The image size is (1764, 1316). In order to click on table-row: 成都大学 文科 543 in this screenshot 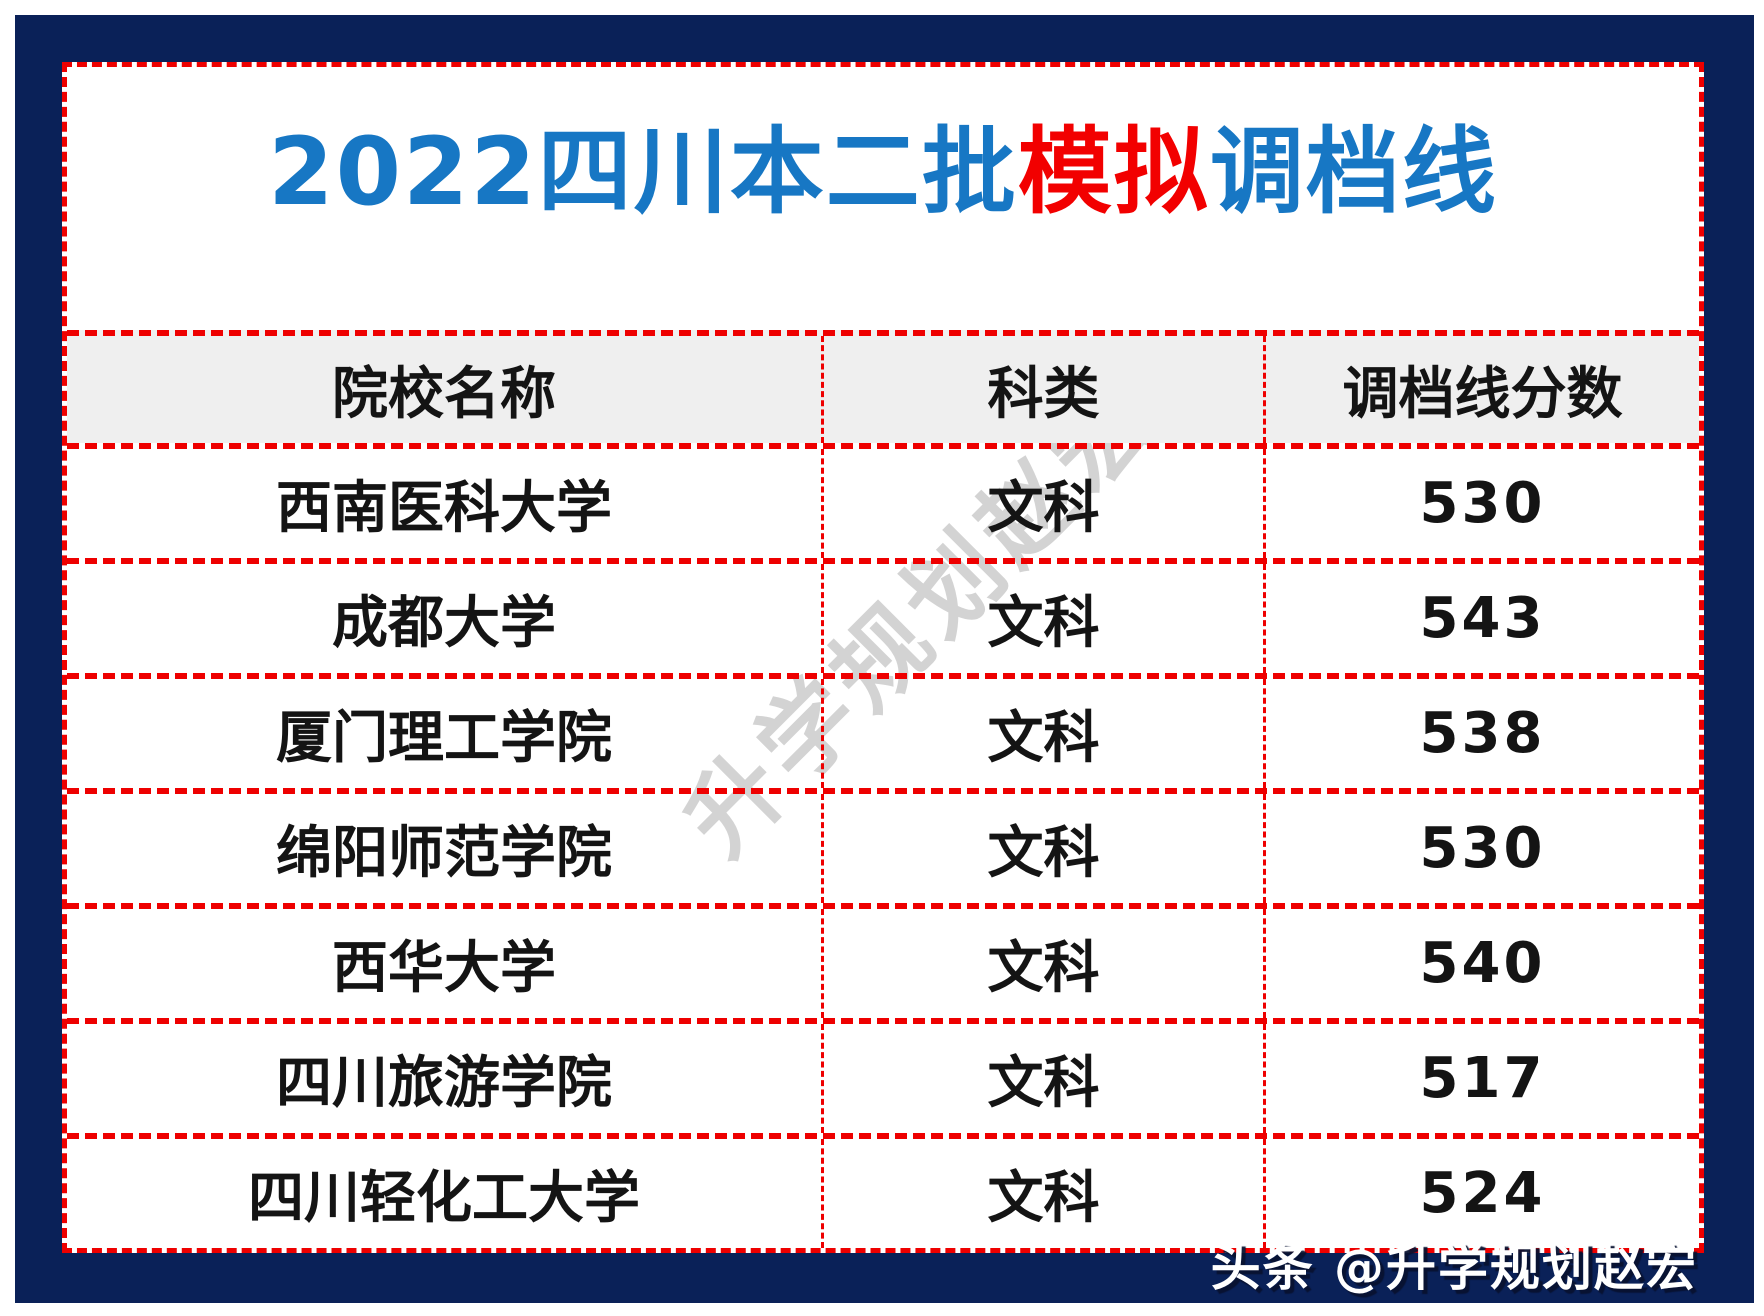, I will do `click(883, 615)`.